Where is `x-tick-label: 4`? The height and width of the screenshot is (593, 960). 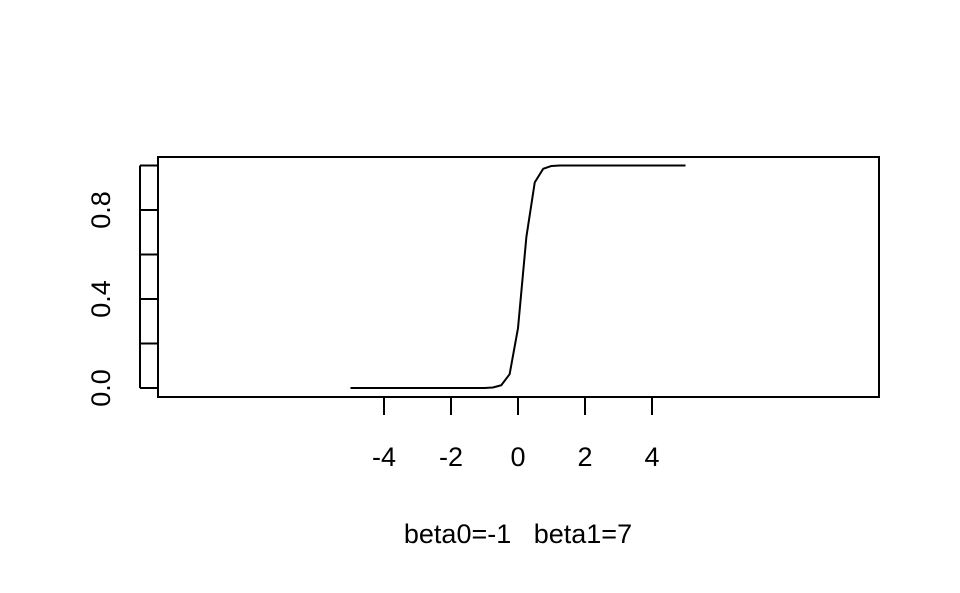 x-tick-label: 4 is located at coordinates (651, 457).